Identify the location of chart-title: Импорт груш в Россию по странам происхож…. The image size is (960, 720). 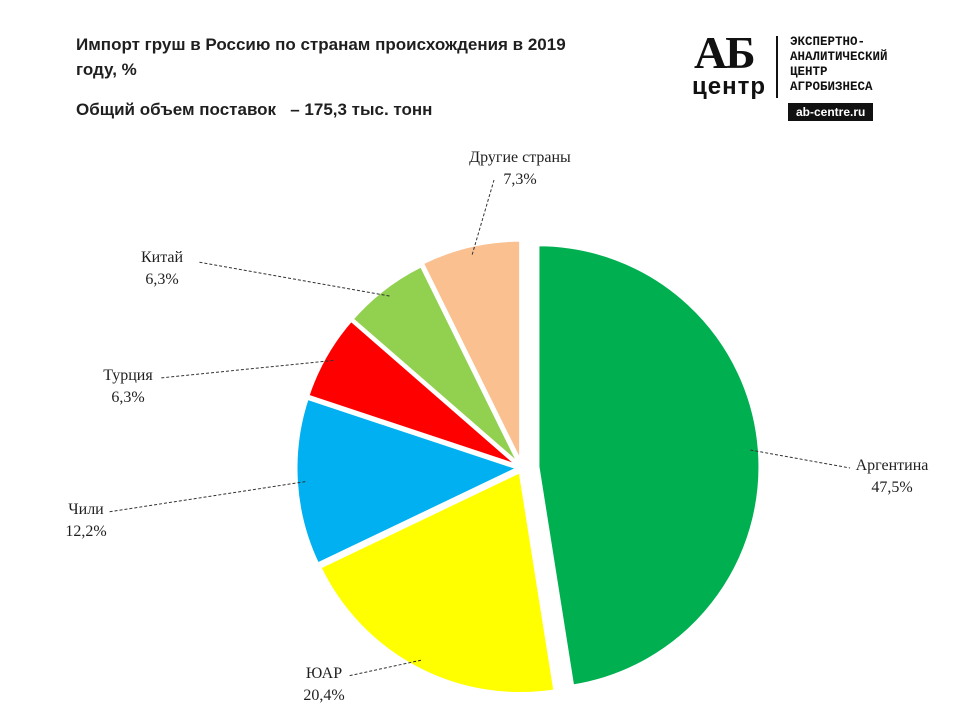
(321, 57).